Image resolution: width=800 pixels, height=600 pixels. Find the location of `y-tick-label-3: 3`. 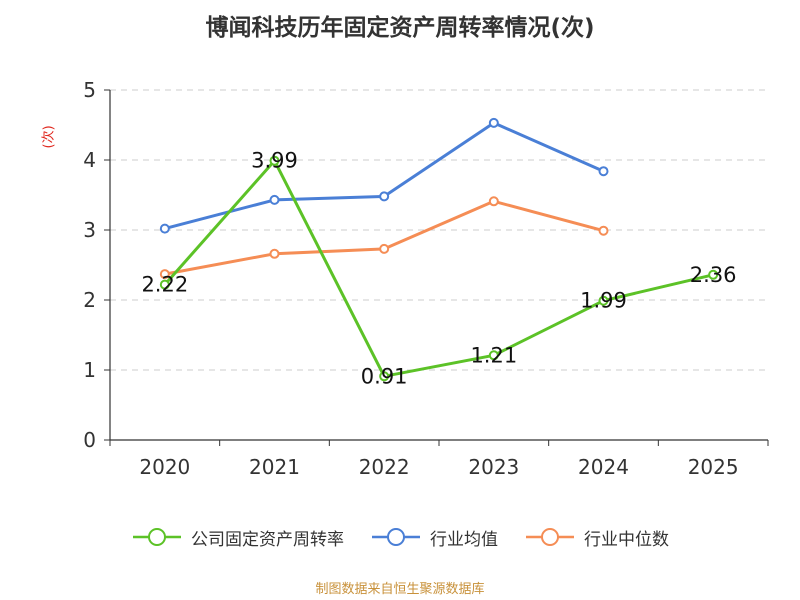

y-tick-label-3: 3 is located at coordinates (89, 230).